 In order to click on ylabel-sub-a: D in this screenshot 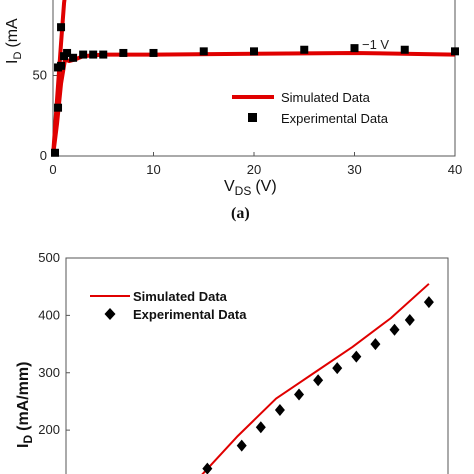, I will do `click(18, 56)`.